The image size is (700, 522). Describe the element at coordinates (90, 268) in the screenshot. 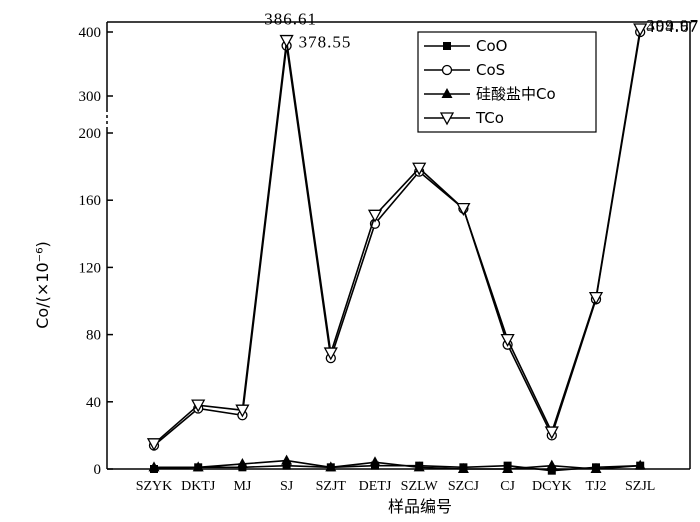

I see `y-tick-label: 120` at that location.